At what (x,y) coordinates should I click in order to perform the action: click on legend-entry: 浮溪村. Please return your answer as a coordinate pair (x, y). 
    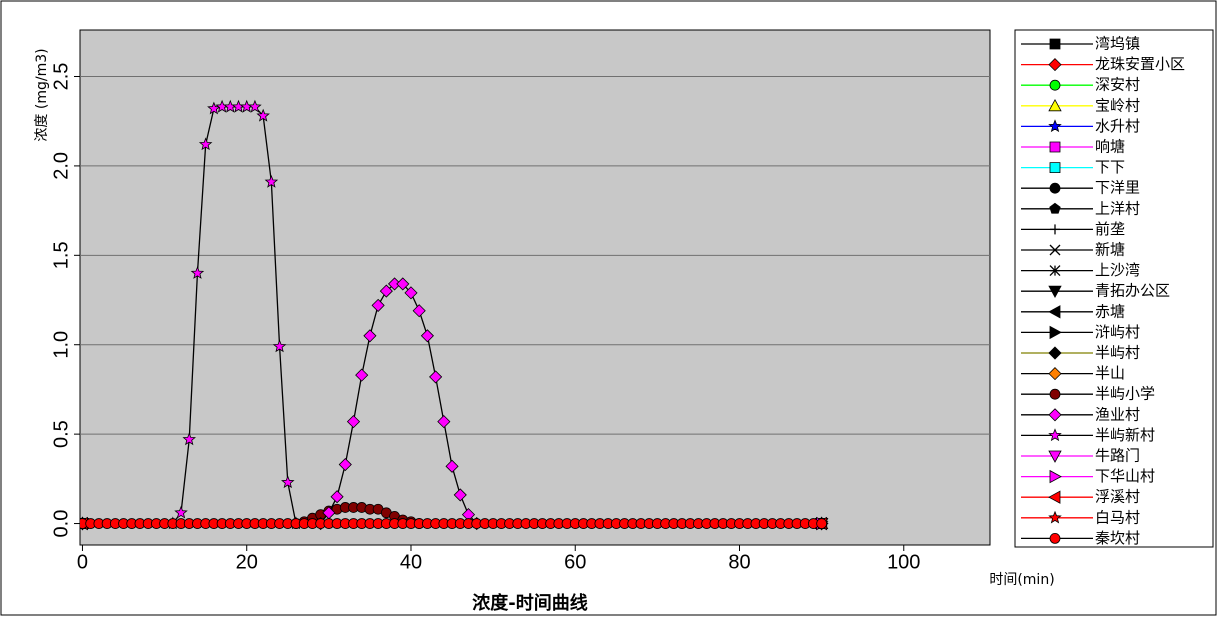
    Looking at the image, I should click on (1080, 497).